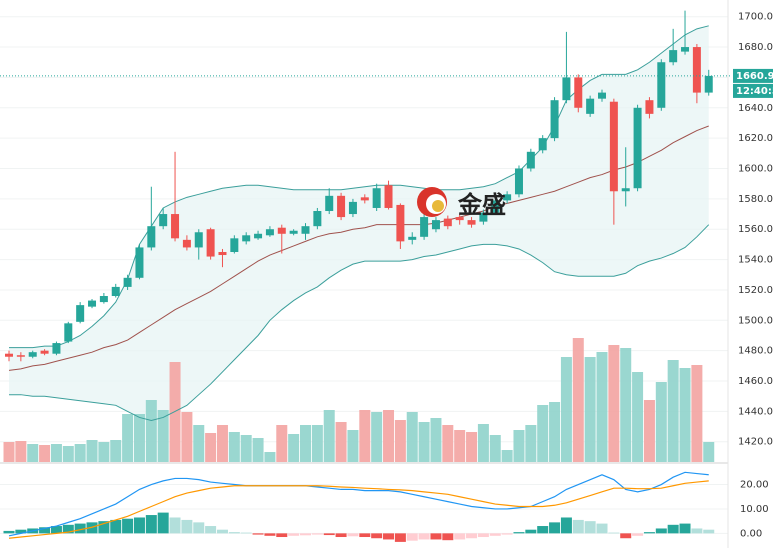 The image size is (773, 548). Describe the element at coordinates (755, 47) in the screenshot. I see `y-tick-label: 1680.00` at that location.